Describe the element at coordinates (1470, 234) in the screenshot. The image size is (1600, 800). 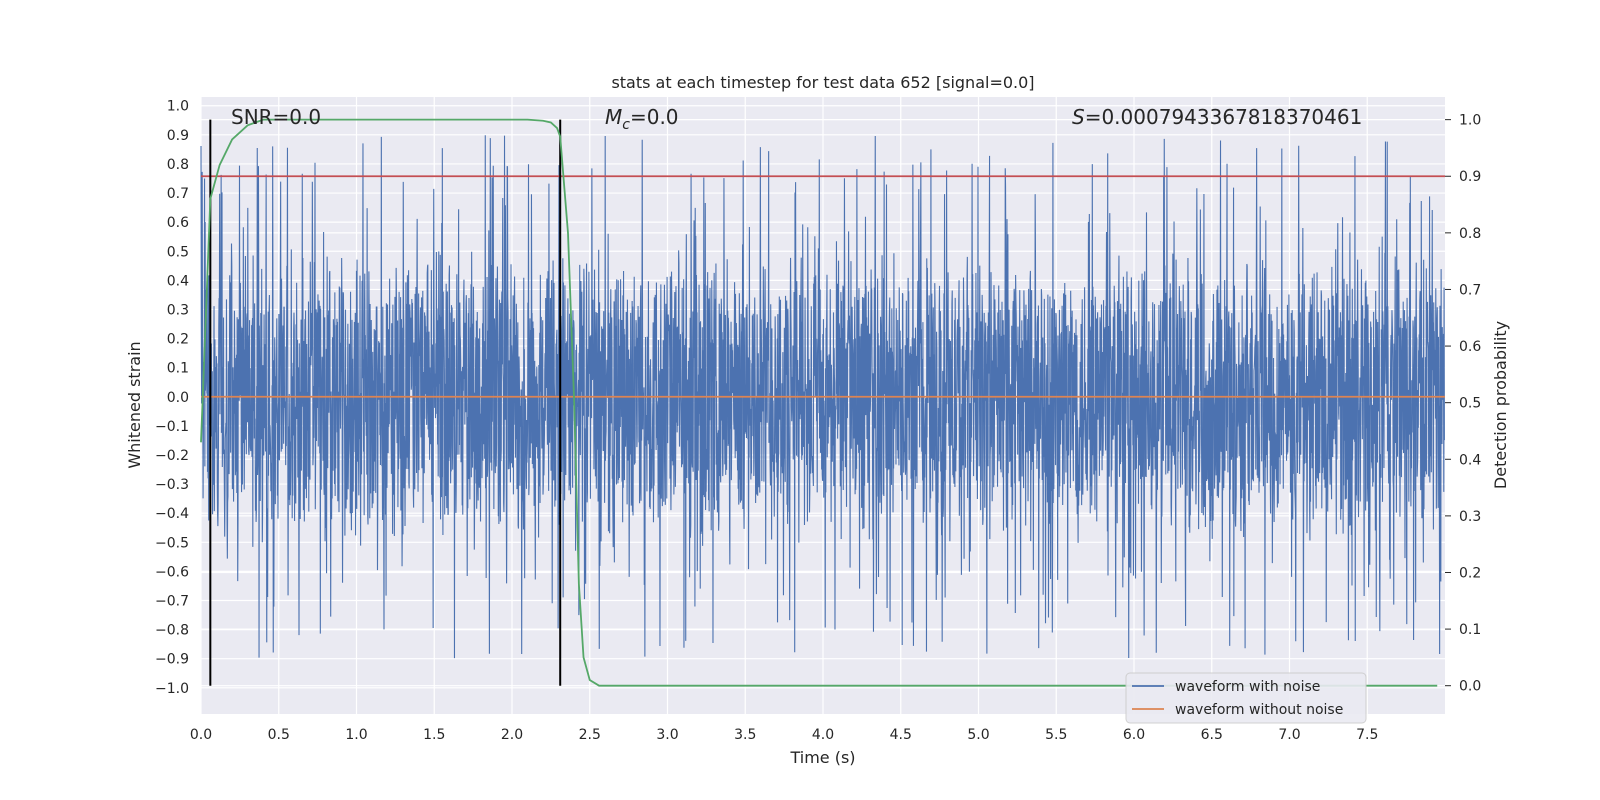
I see `y2-tick-label: 0.8` at that location.